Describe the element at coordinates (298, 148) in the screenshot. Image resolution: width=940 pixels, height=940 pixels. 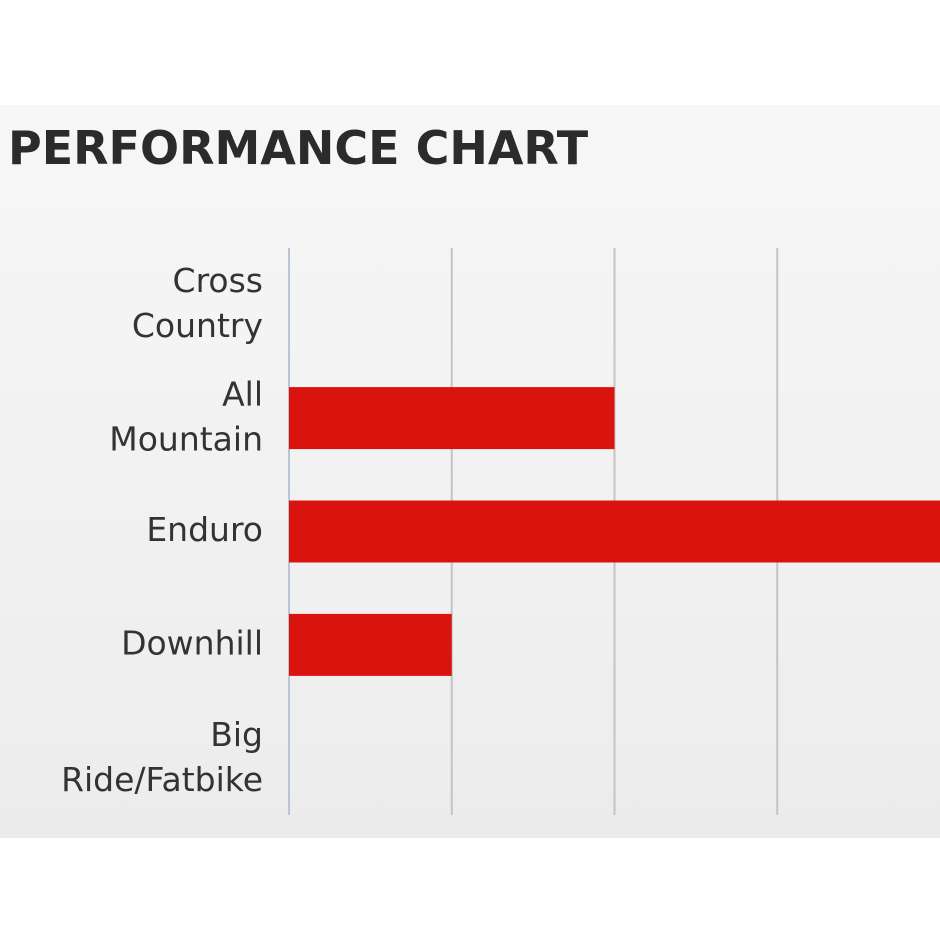
I see `chart-title: PERFORMANCE CHART` at that location.